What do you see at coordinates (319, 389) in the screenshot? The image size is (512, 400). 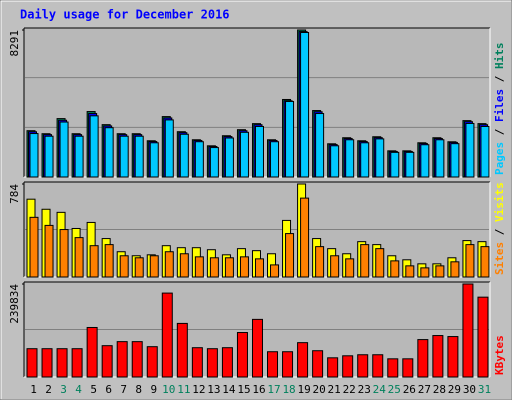 I see `x-tick-label: 20` at bounding box center [319, 389].